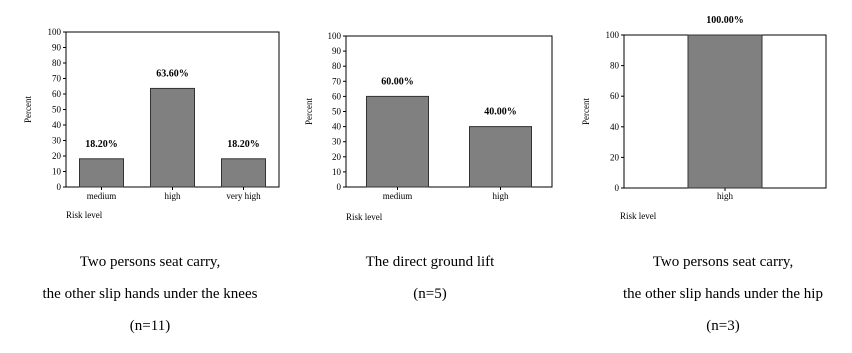  I want to click on caption-line-3: (n=3), so click(723, 326).